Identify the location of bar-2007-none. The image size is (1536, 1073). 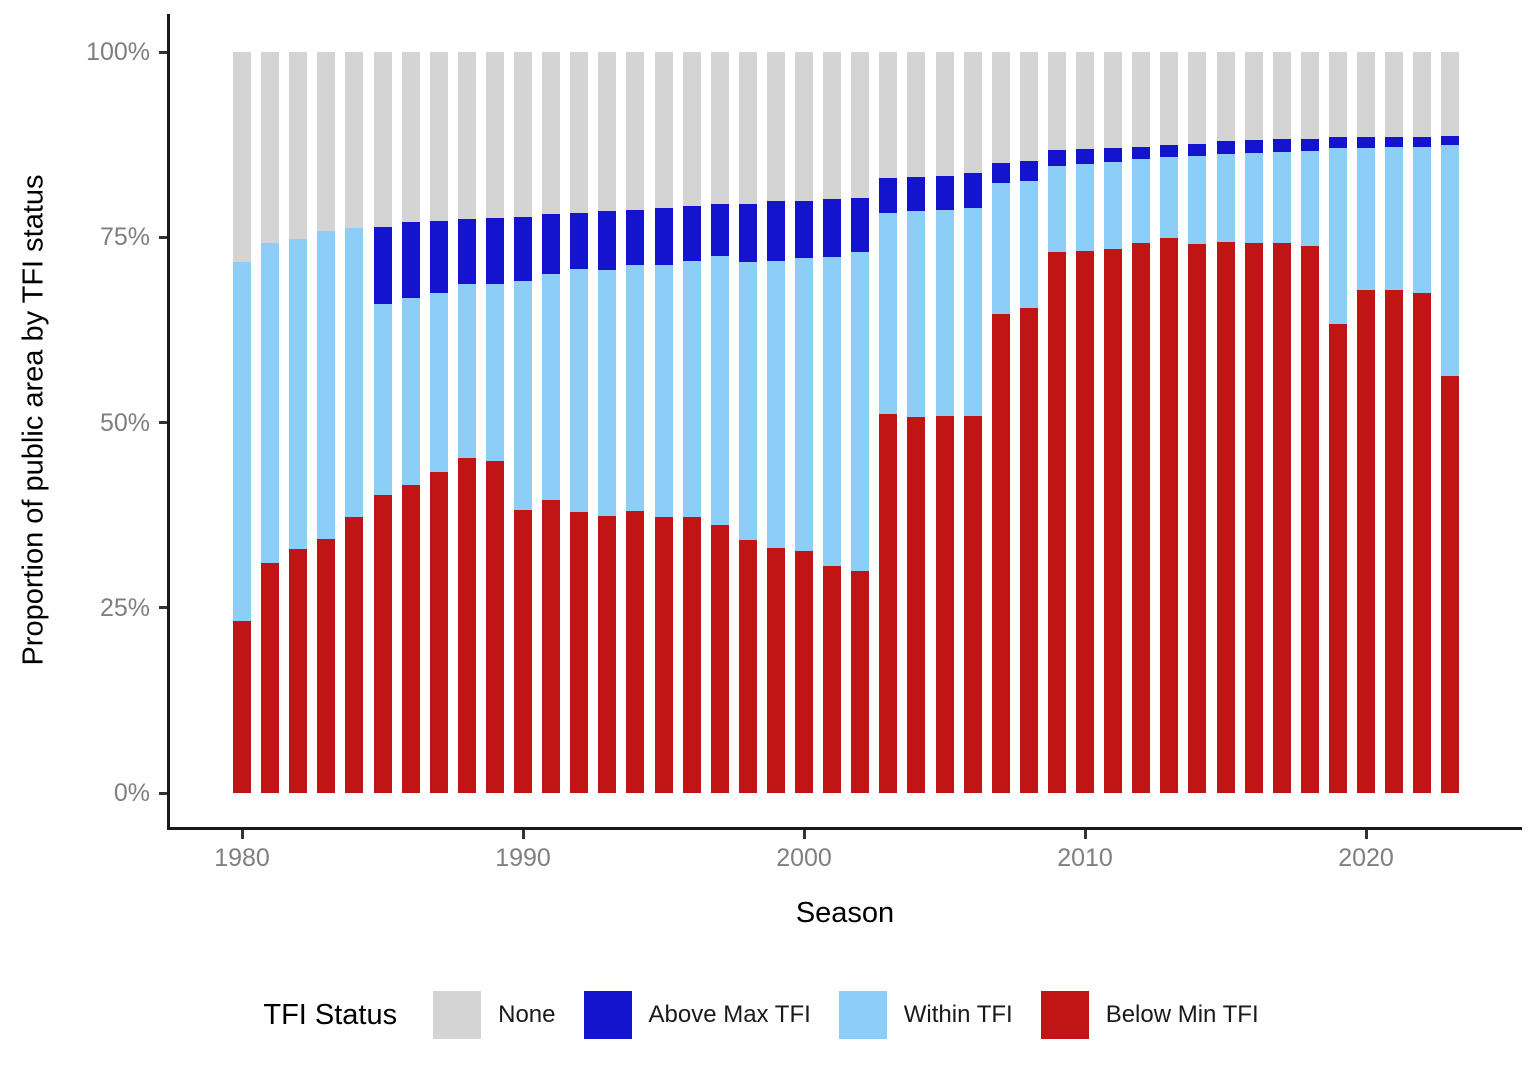
(1000, 108).